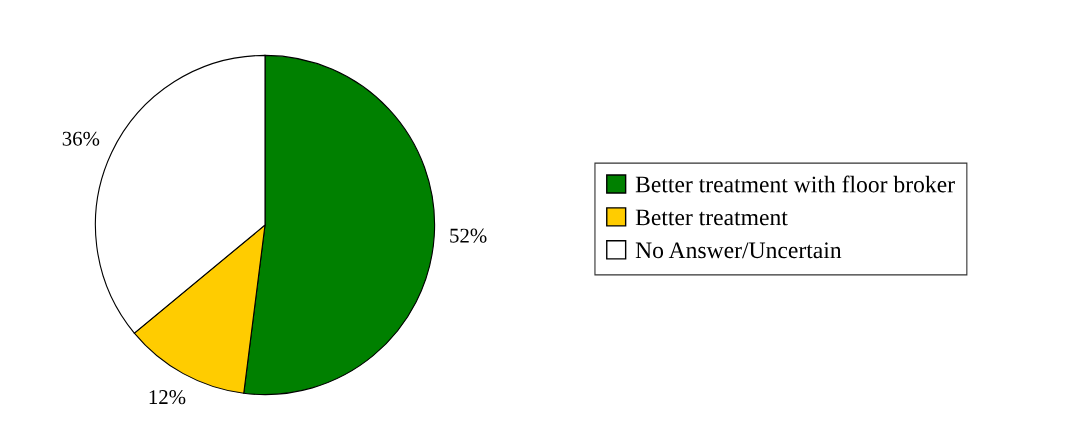  What do you see at coordinates (468, 235) in the screenshot?
I see `data-label: 52%` at bounding box center [468, 235].